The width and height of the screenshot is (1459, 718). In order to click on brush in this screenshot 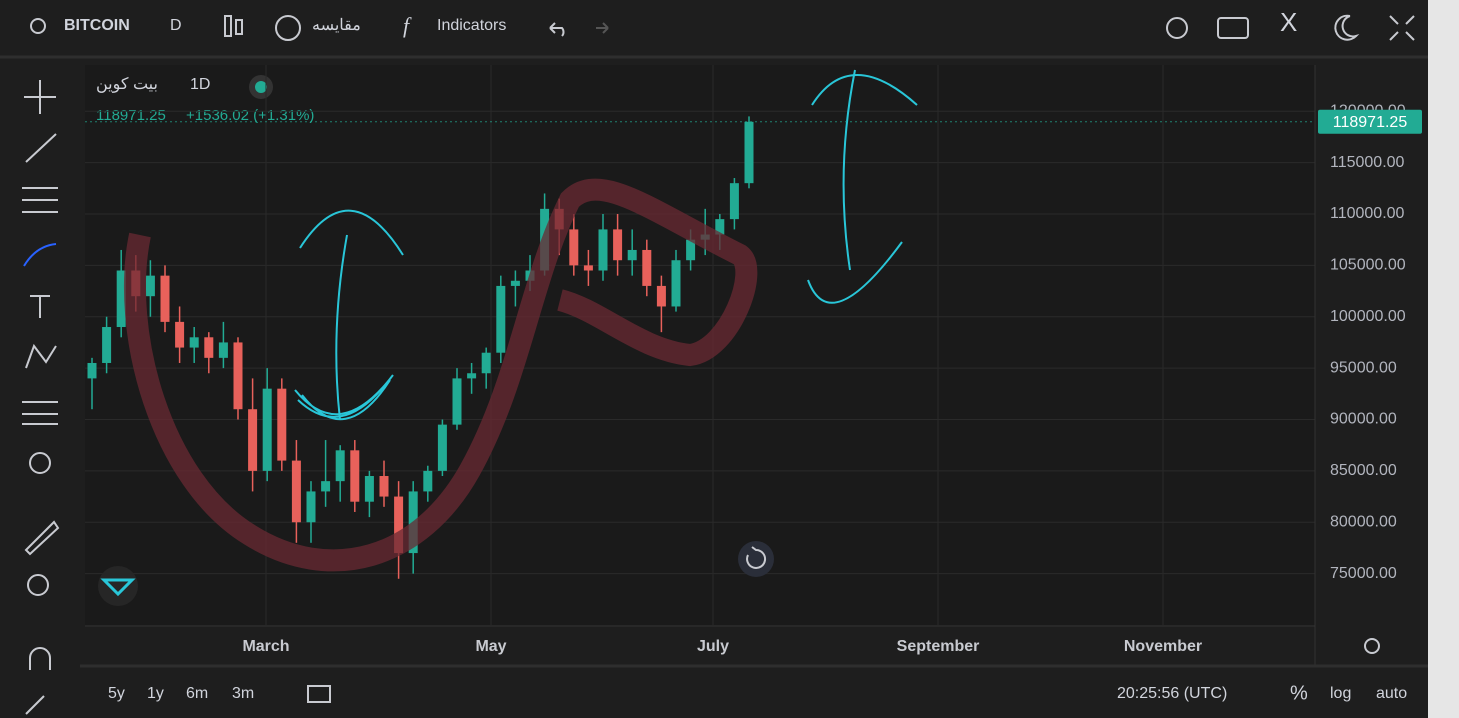, I will do `click(40, 255)`.